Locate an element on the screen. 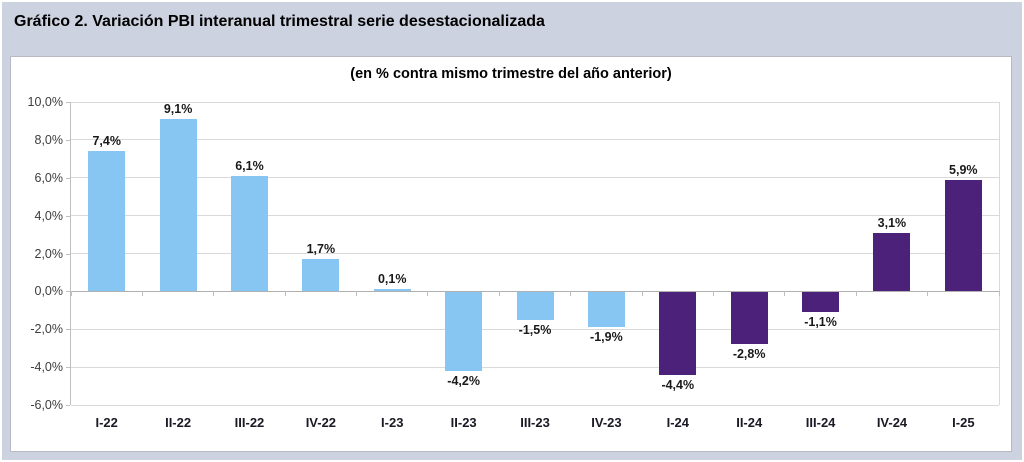  y-tick-label: 6,0% is located at coordinates (49, 177).